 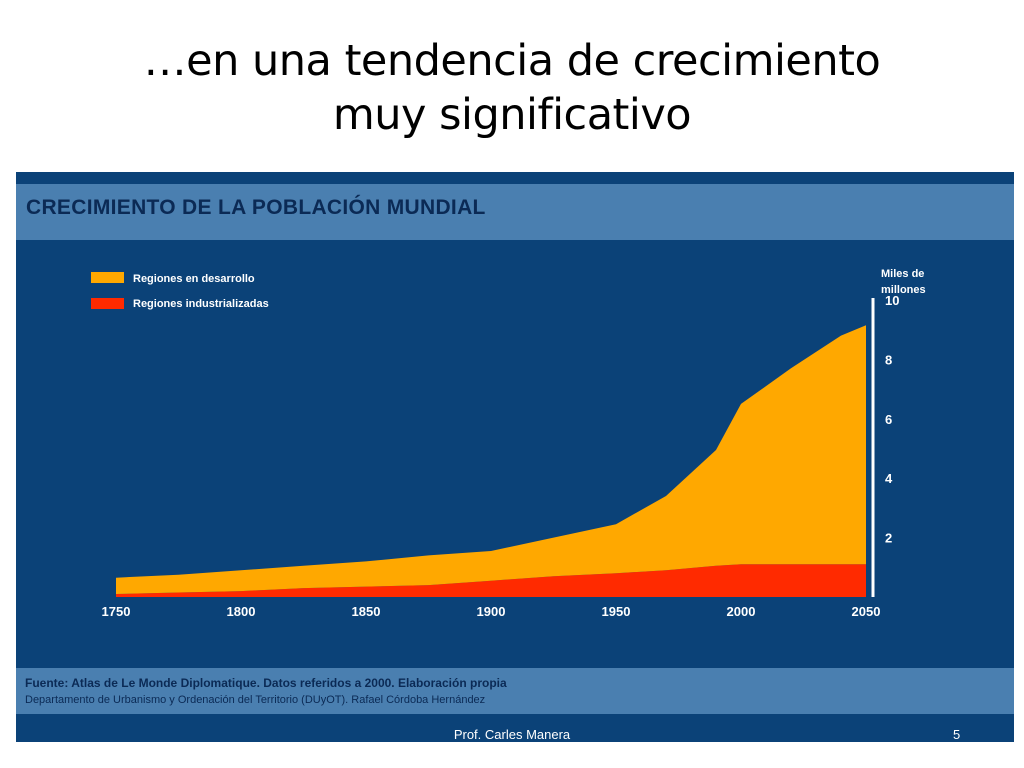 I want to click on y-axis-ticks: 2 4 6 8 10, so click(x=892, y=419).